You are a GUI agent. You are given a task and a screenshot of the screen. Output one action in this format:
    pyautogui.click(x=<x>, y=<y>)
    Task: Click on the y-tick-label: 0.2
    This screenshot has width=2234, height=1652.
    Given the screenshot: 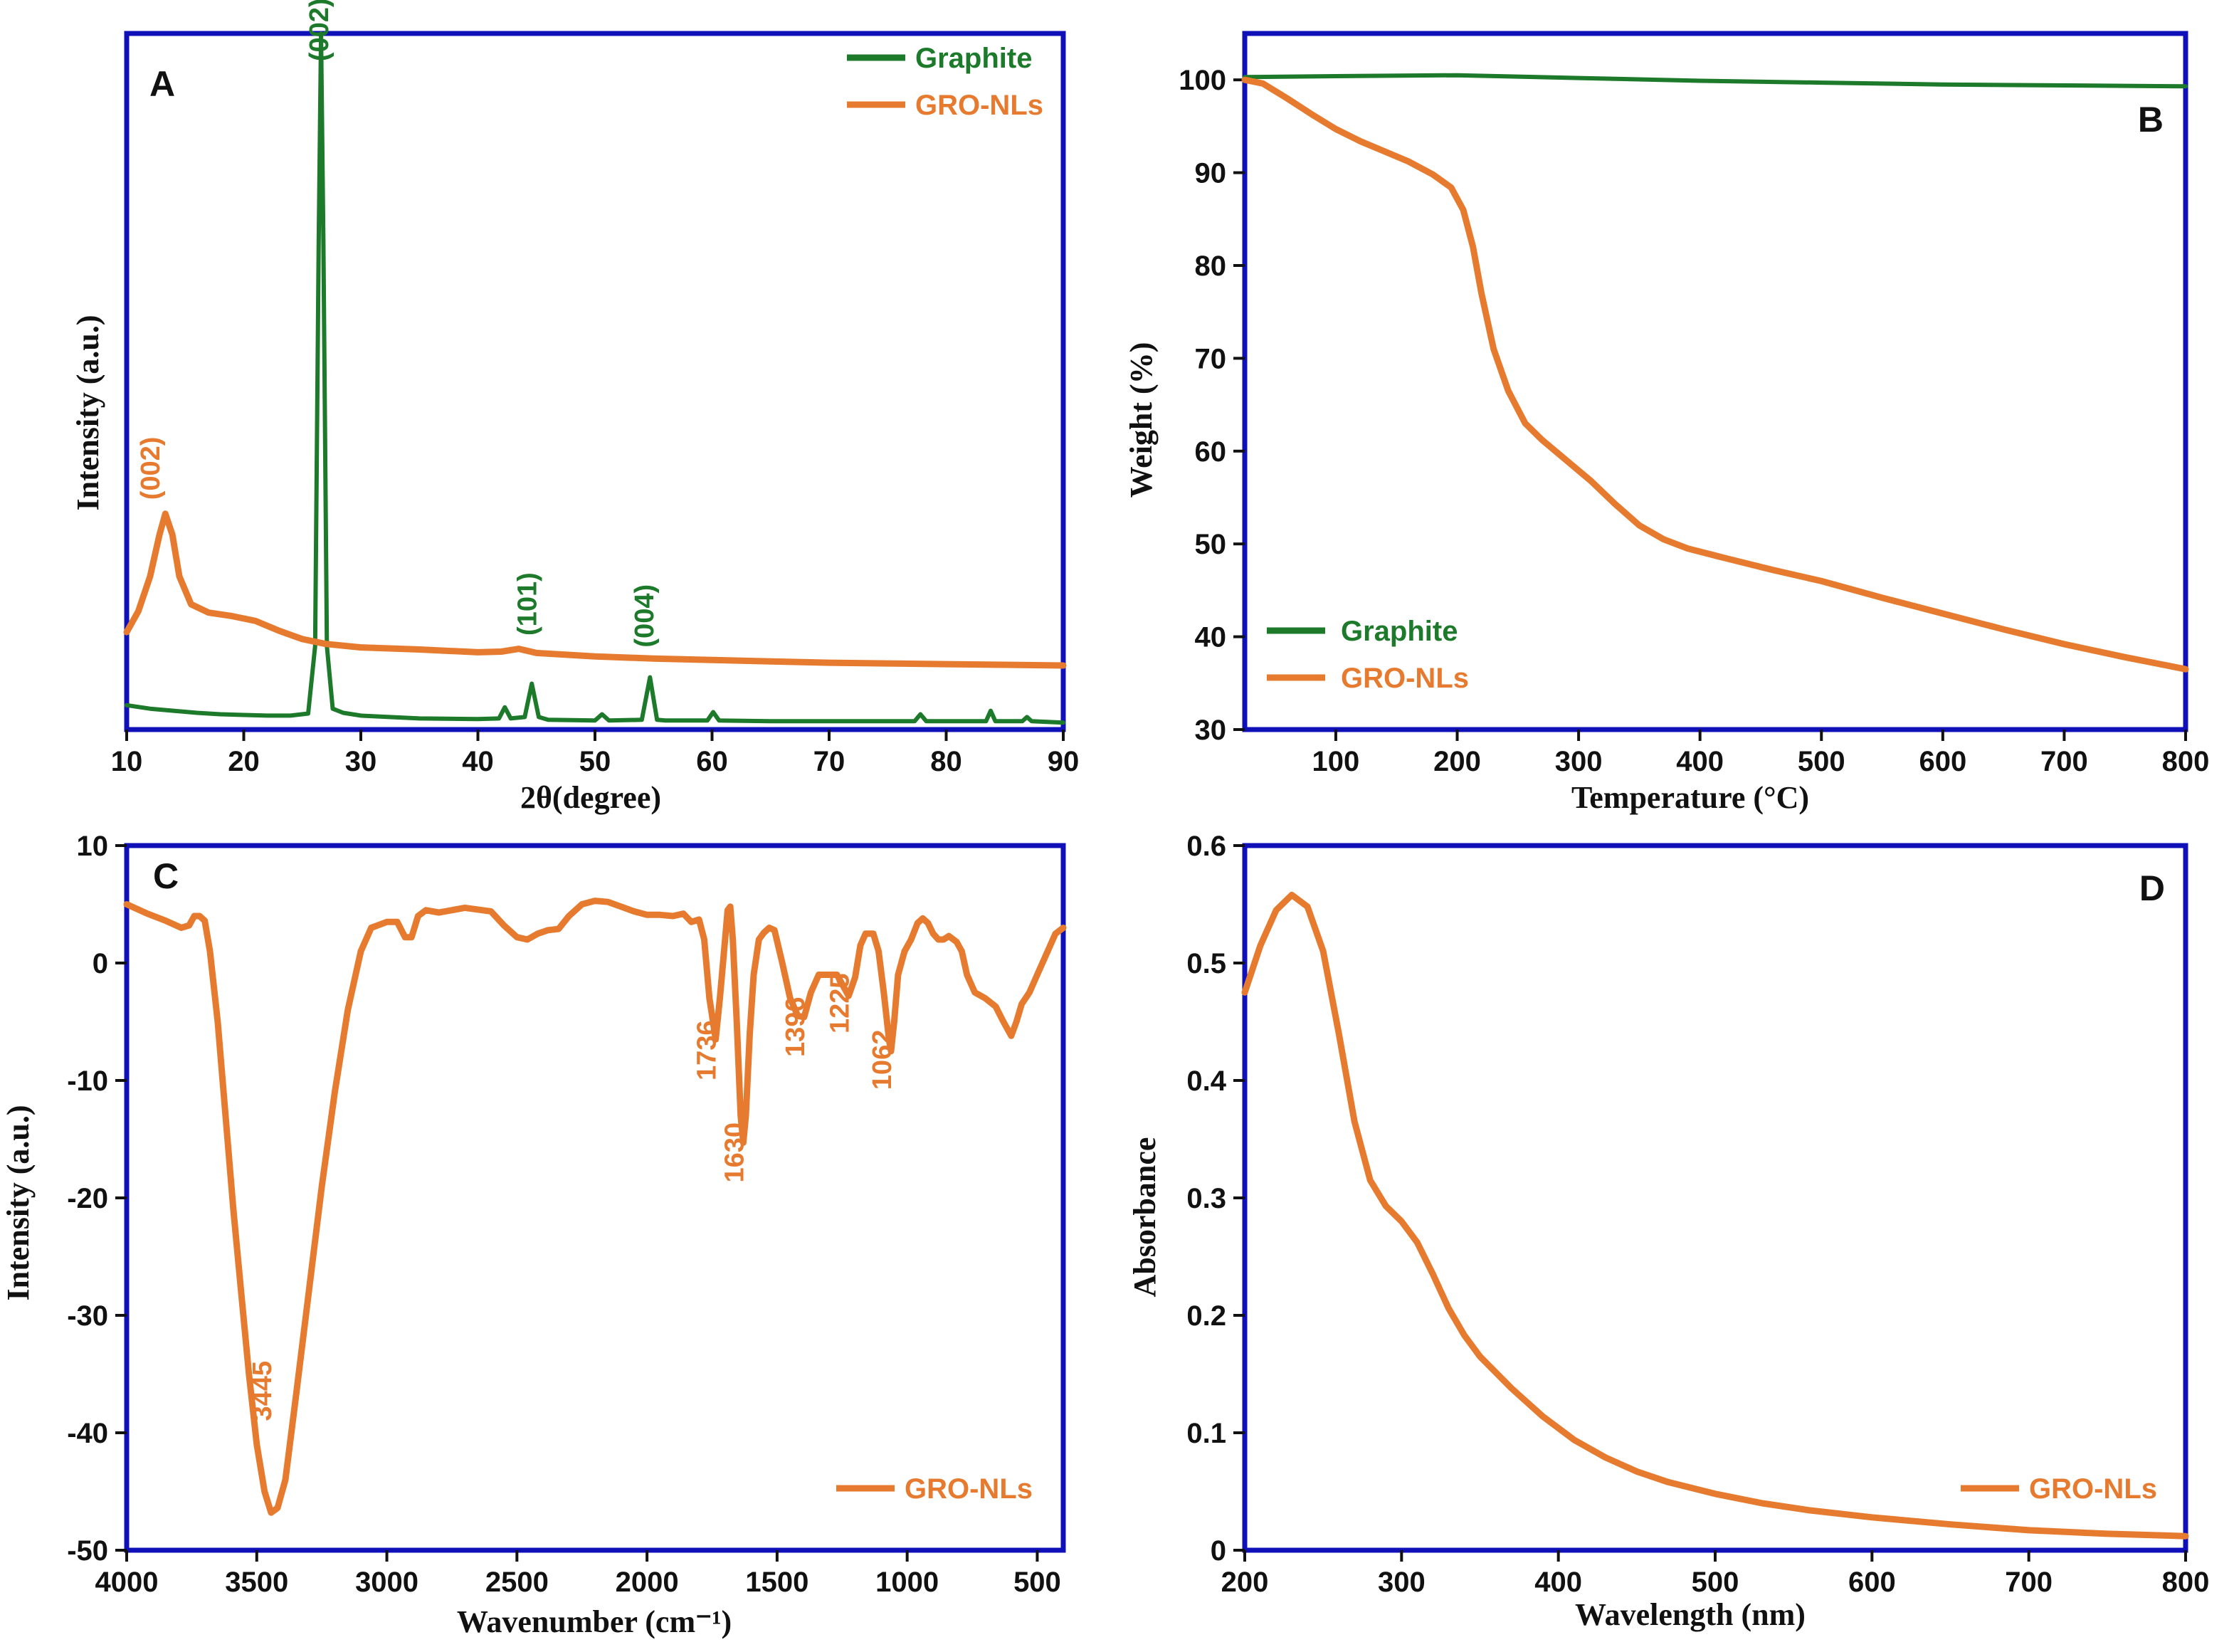 What is the action you would take?
    pyautogui.click(x=1206, y=1316)
    